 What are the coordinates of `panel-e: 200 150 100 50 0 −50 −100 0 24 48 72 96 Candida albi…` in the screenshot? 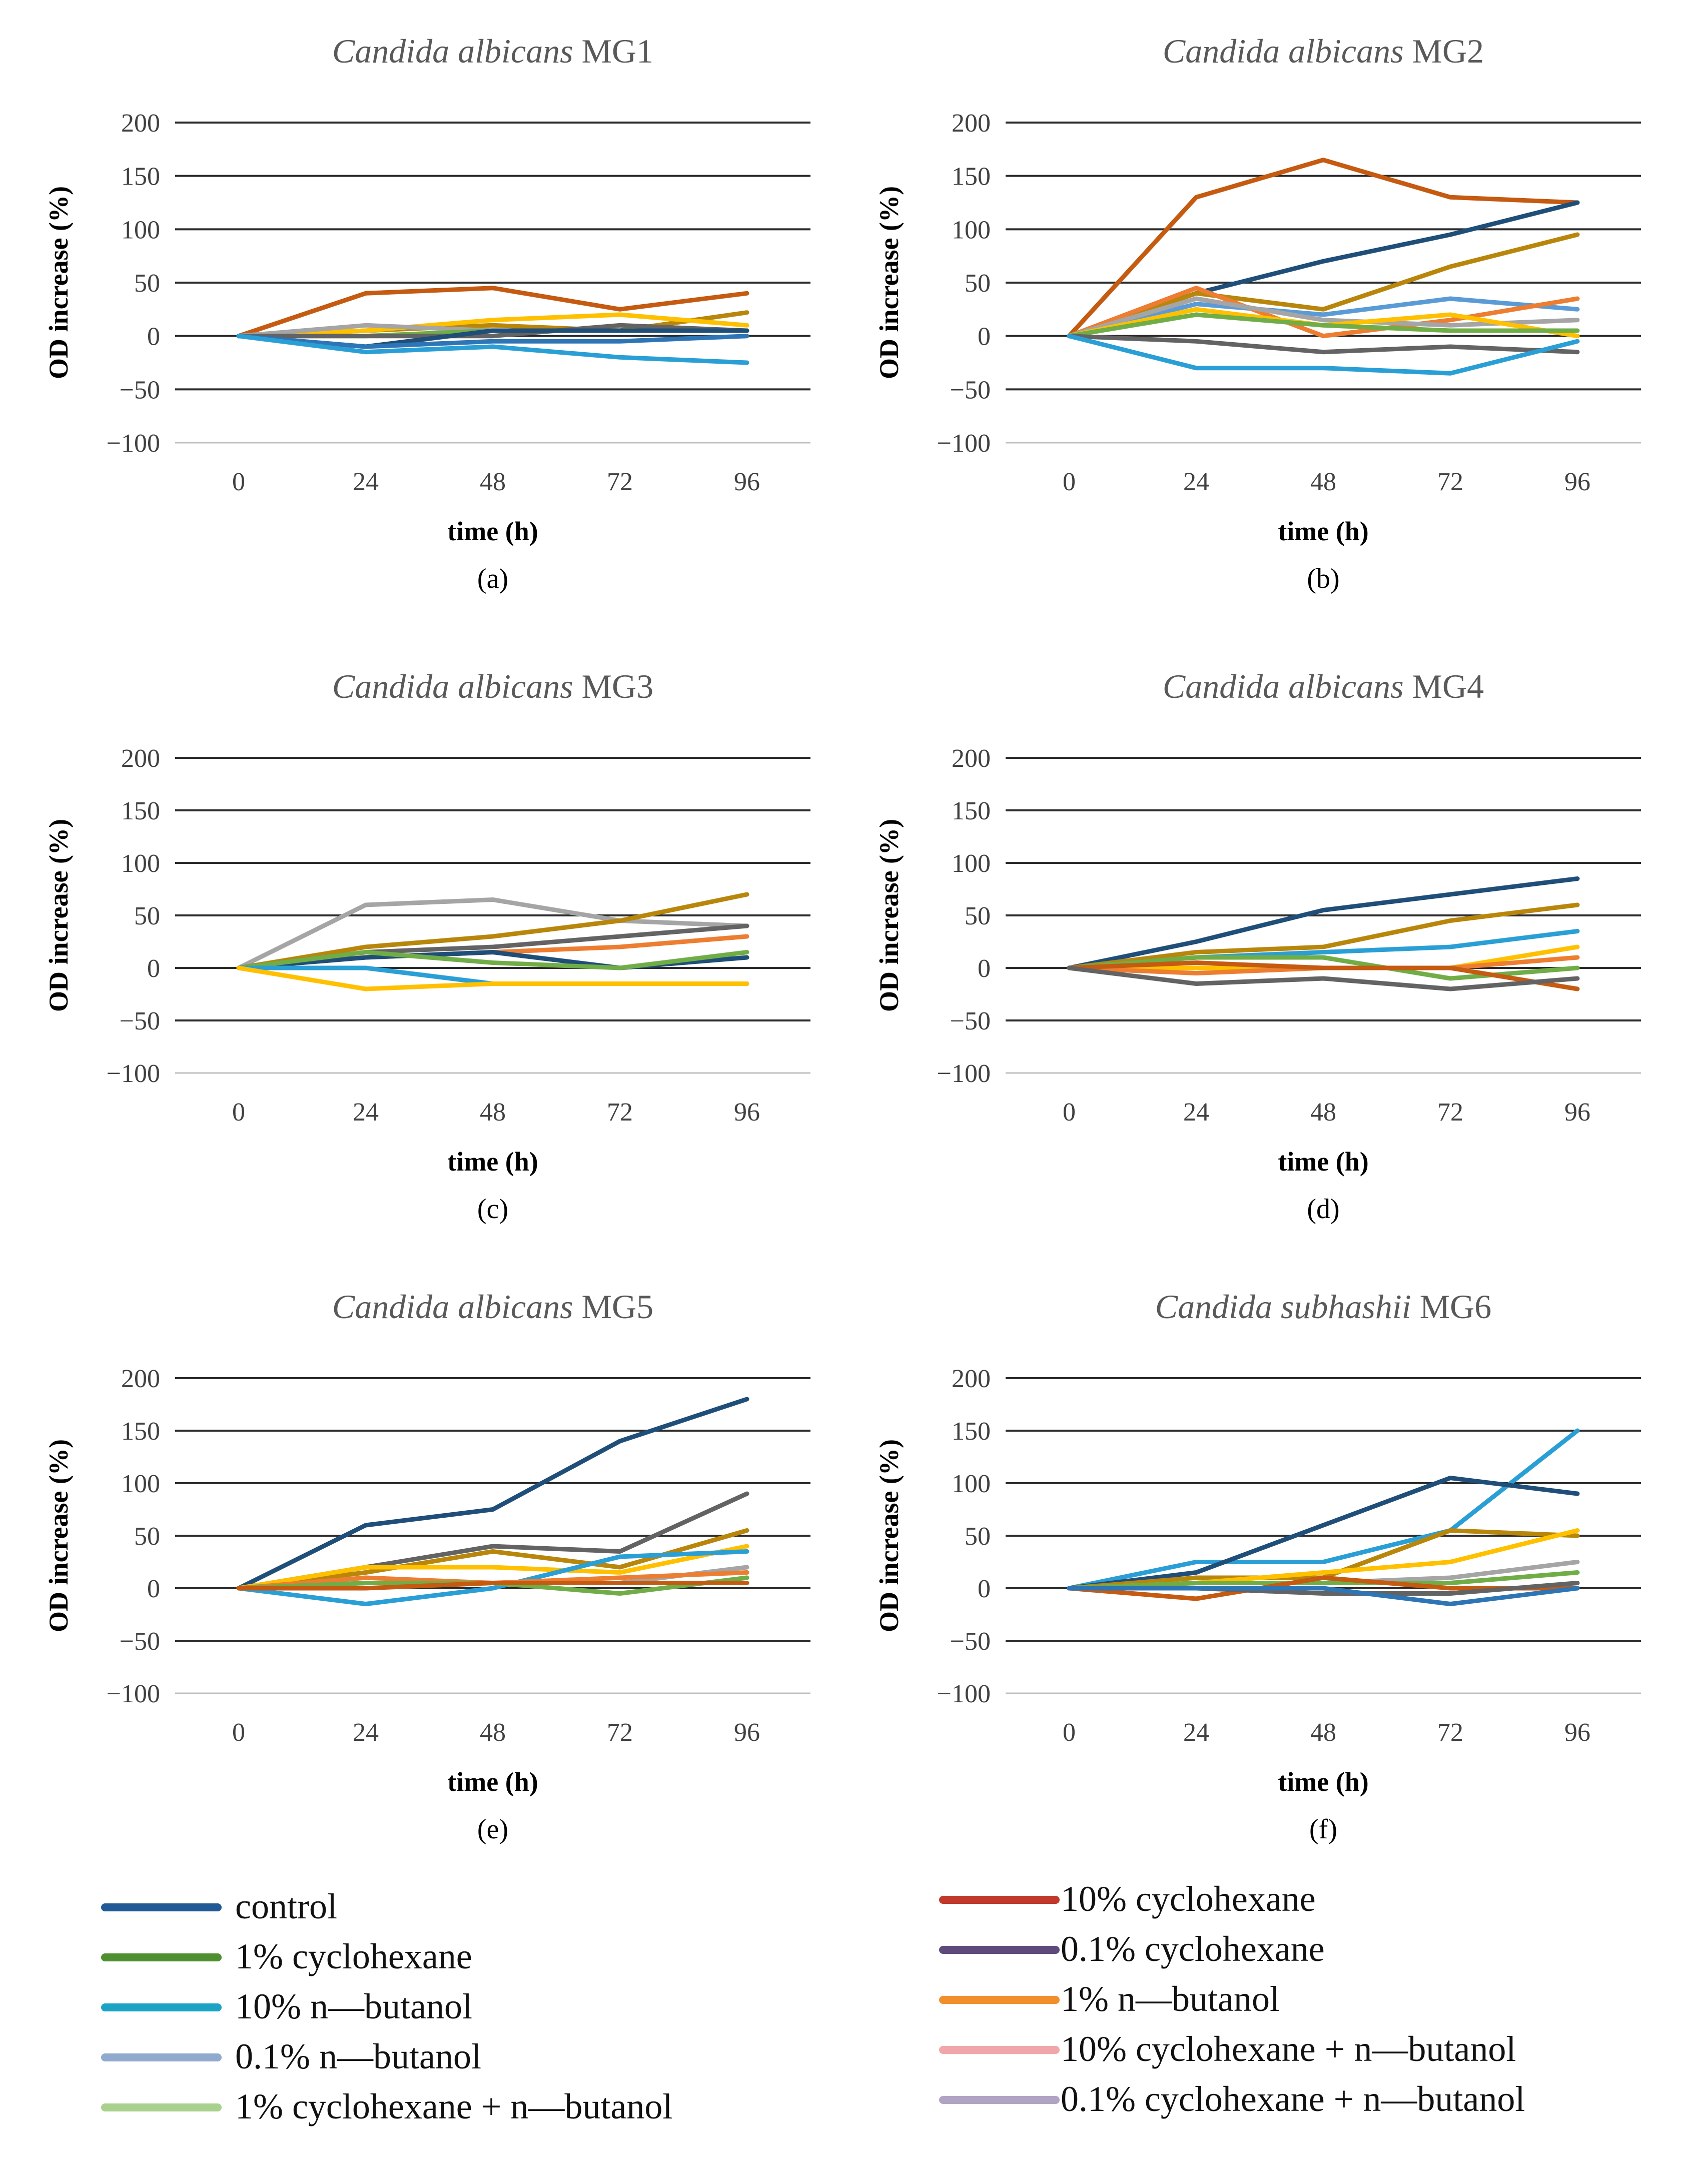 It's located at (427, 1566).